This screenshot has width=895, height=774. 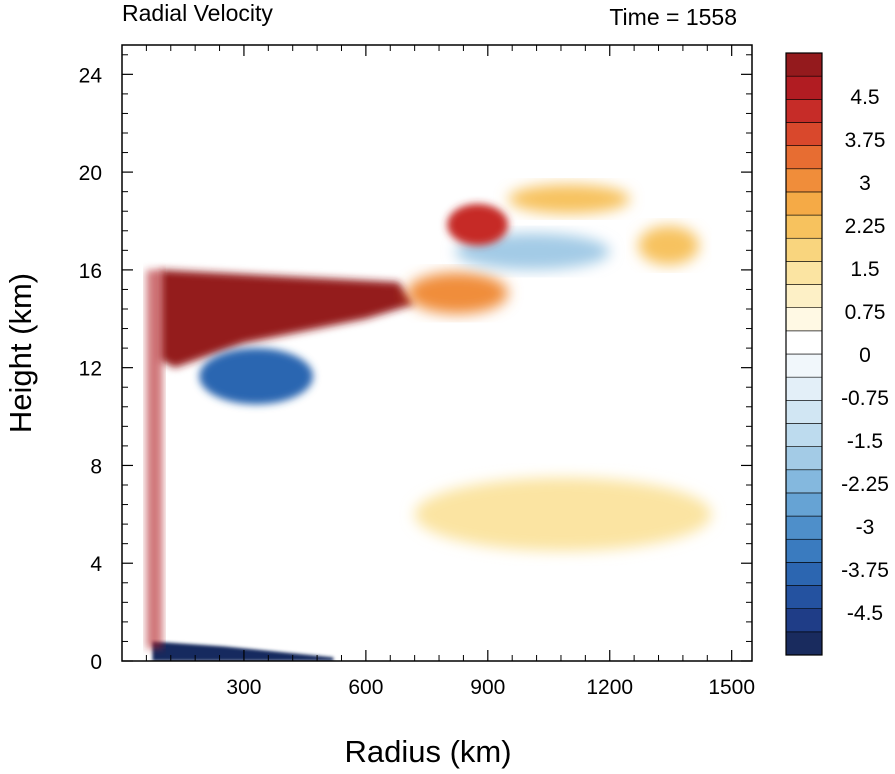 I want to click on y-tick-label: 12, so click(x=90, y=369).